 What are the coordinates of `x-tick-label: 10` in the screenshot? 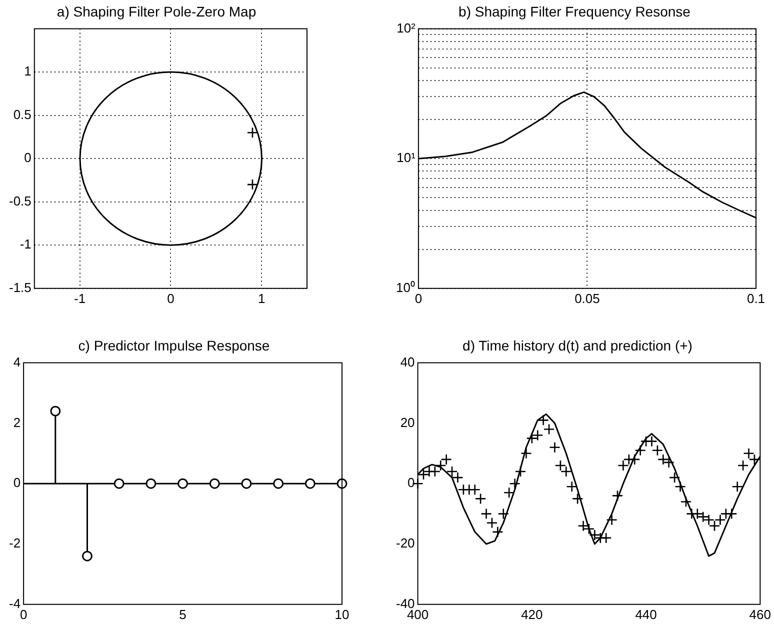 It's located at (342, 614).